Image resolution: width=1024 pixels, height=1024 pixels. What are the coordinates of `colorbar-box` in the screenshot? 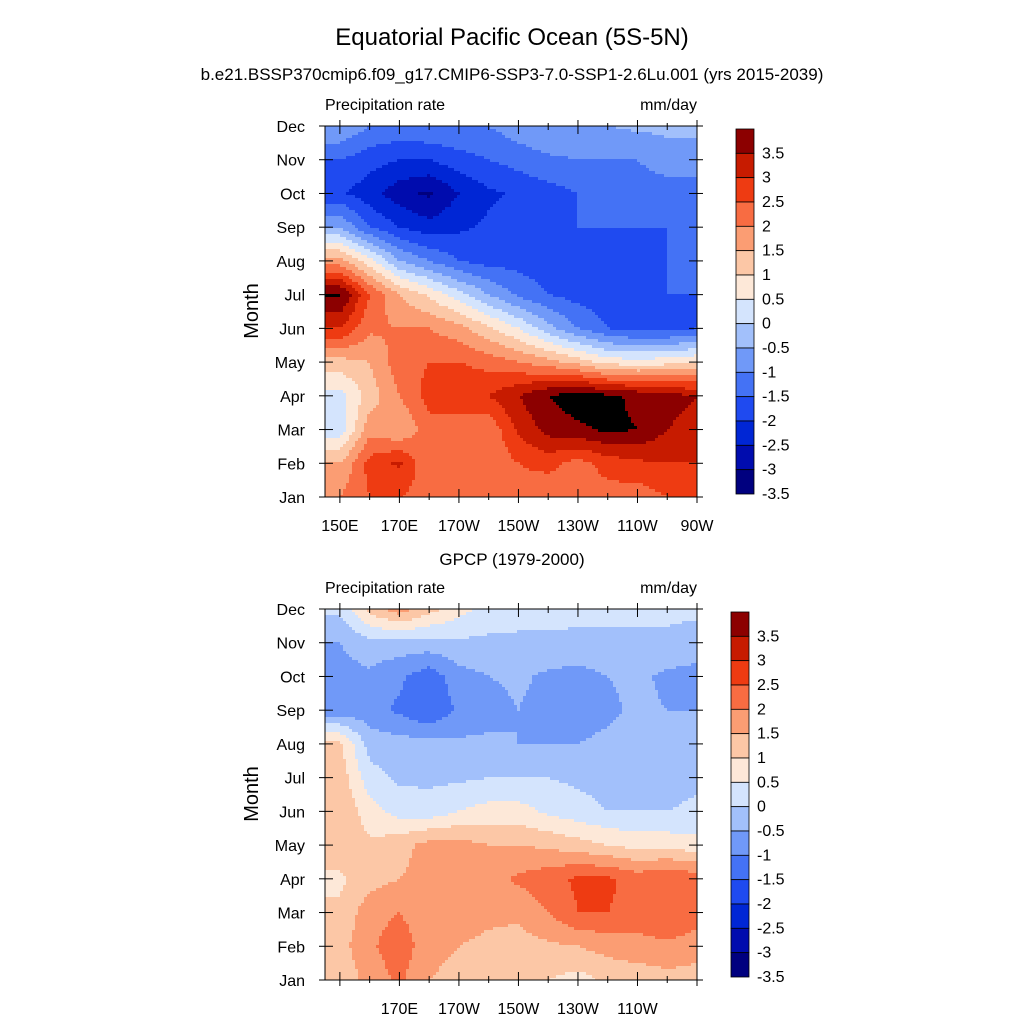 It's located at (745, 311).